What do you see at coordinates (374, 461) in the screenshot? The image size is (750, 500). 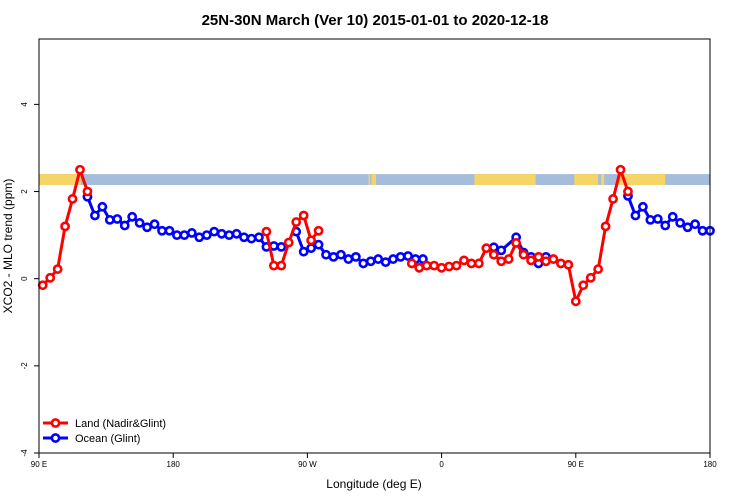 I see `x-axis: 90 E 180 90 W 0 90 E 180` at bounding box center [374, 461].